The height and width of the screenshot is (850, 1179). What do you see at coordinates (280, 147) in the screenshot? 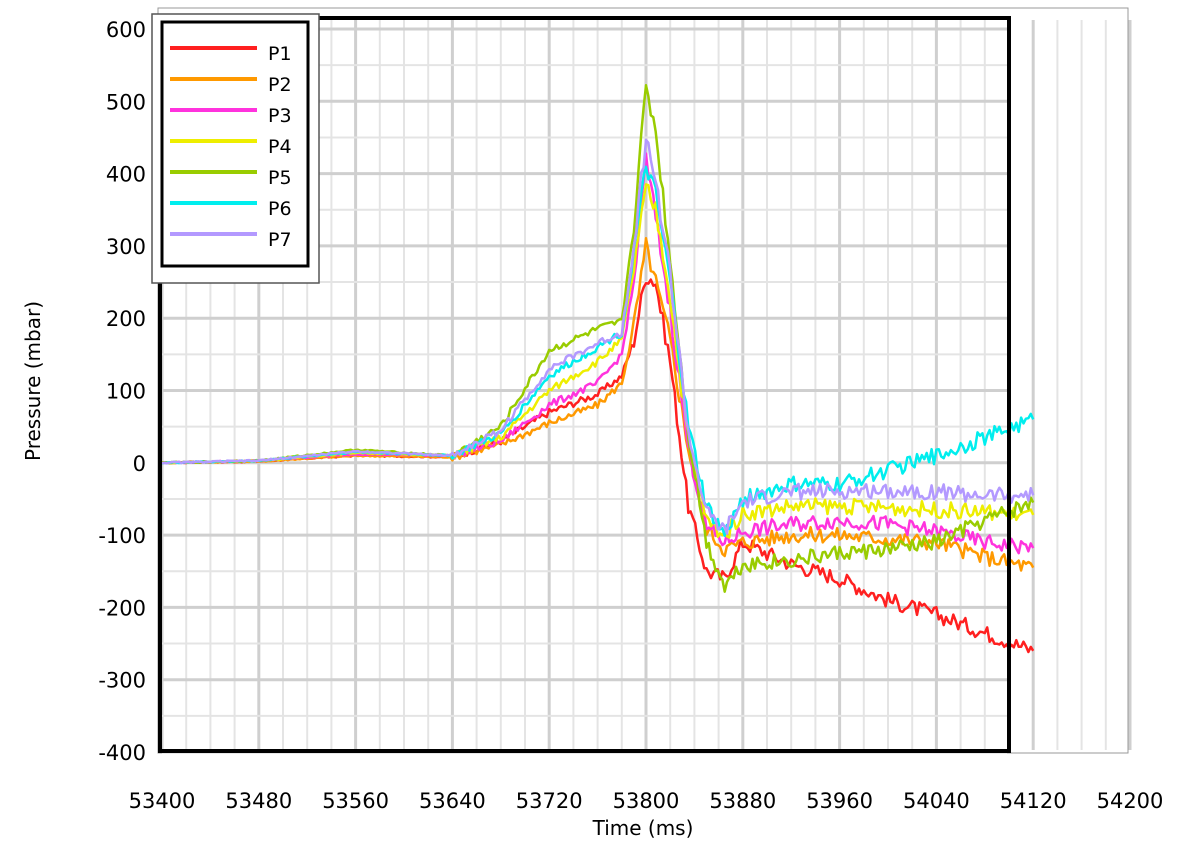
I see `legend-label-p4: P4` at bounding box center [280, 147].